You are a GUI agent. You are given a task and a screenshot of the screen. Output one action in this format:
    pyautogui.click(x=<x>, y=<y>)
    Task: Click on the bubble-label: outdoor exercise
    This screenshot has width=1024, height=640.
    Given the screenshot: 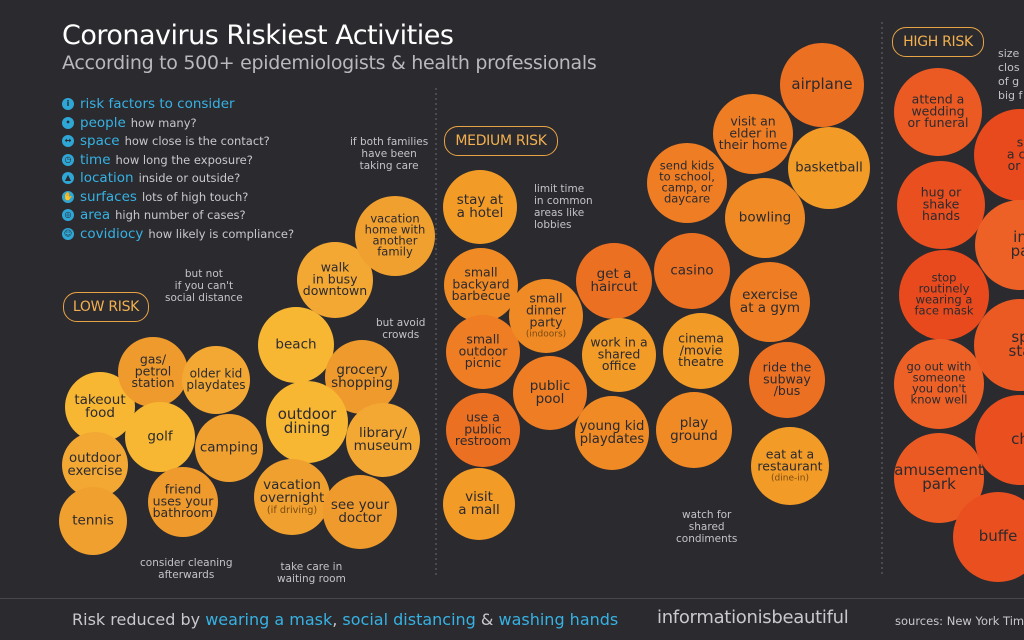 What is the action you would take?
    pyautogui.click(x=95, y=465)
    